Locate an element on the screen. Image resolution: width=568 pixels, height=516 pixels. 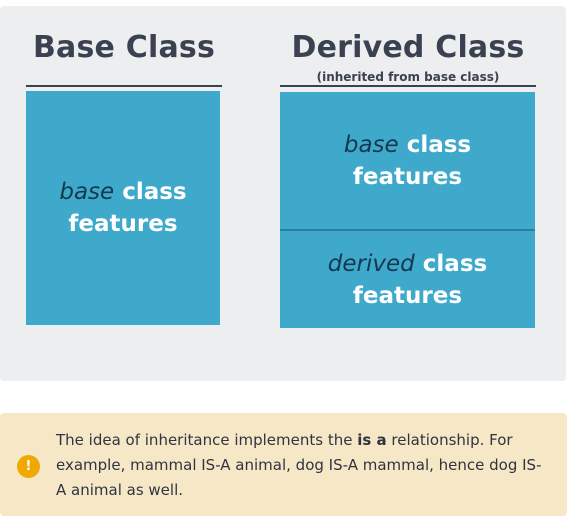
derived-class-title: Derived Class is located at coordinates (408, 47).